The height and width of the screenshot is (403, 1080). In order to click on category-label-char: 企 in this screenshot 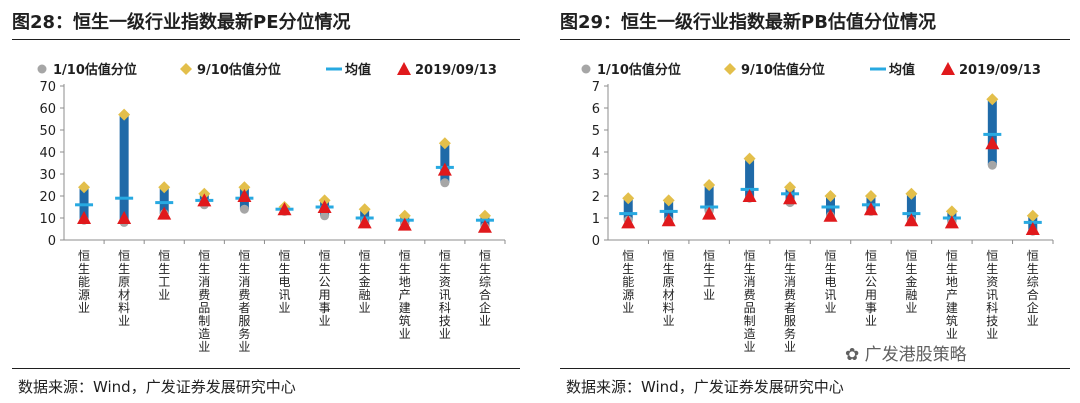, I will do `click(485, 307)`.